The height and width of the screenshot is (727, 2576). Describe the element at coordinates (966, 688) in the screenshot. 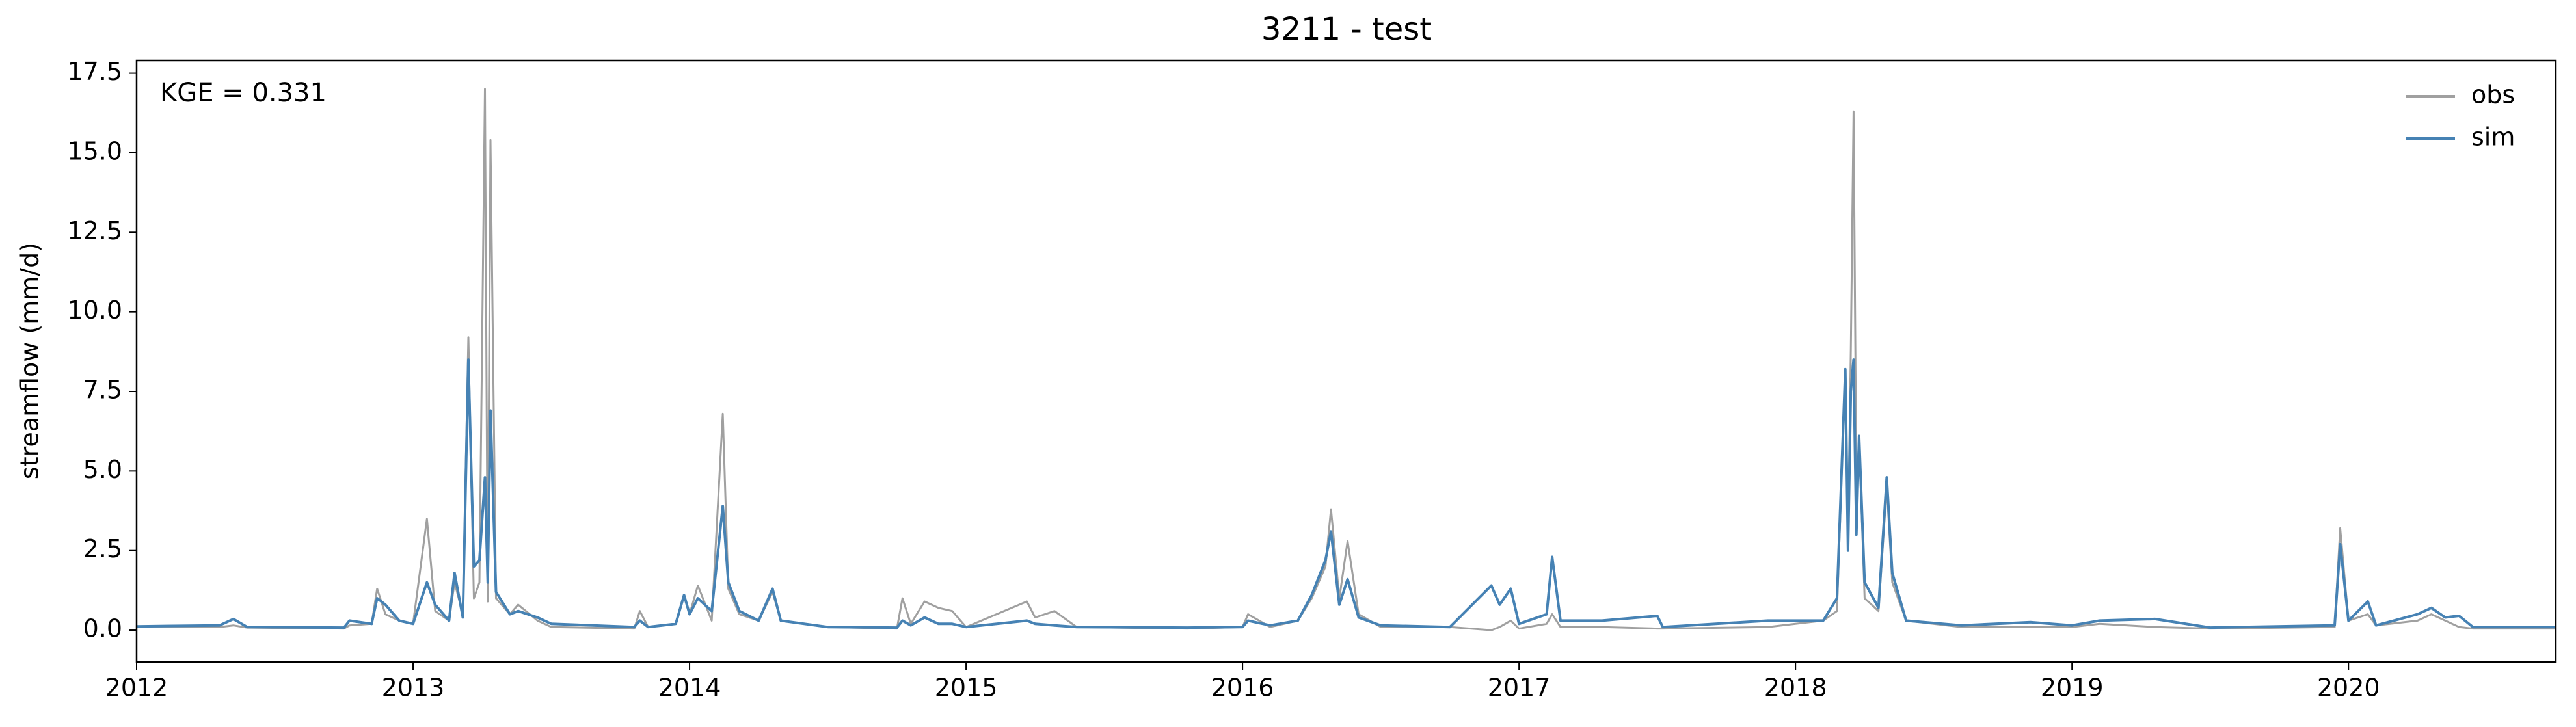

I see `x-tick-label: 2015` at that location.